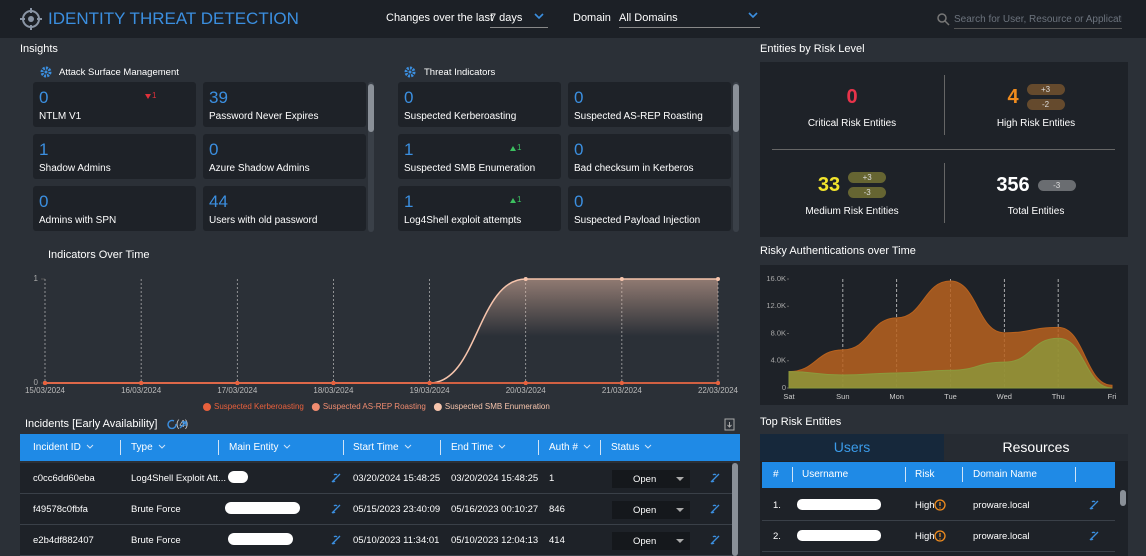 The height and width of the screenshot is (556, 1146). What do you see at coordinates (114, 208) in the screenshot?
I see `insight-card: 0 Admins with SPN` at bounding box center [114, 208].